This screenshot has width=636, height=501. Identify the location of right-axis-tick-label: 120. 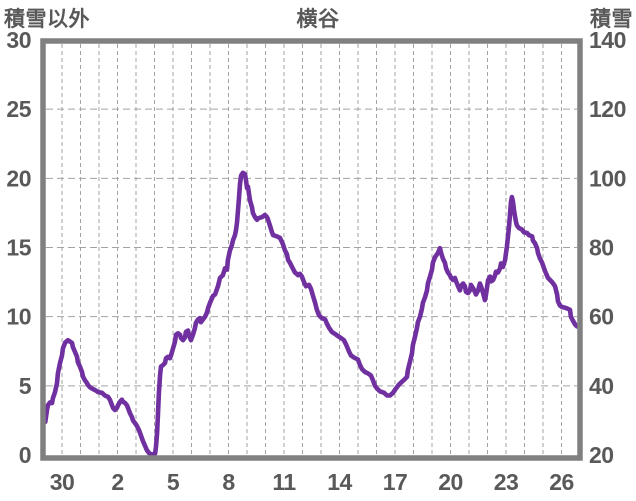
(607, 109).